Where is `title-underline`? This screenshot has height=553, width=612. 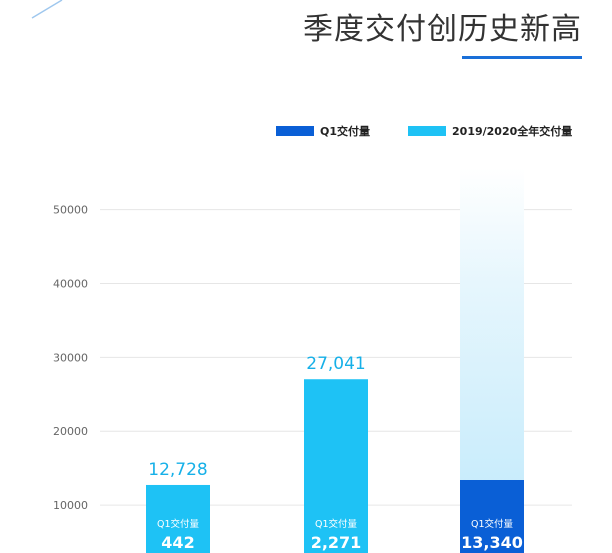 title-underline is located at coordinates (522, 57).